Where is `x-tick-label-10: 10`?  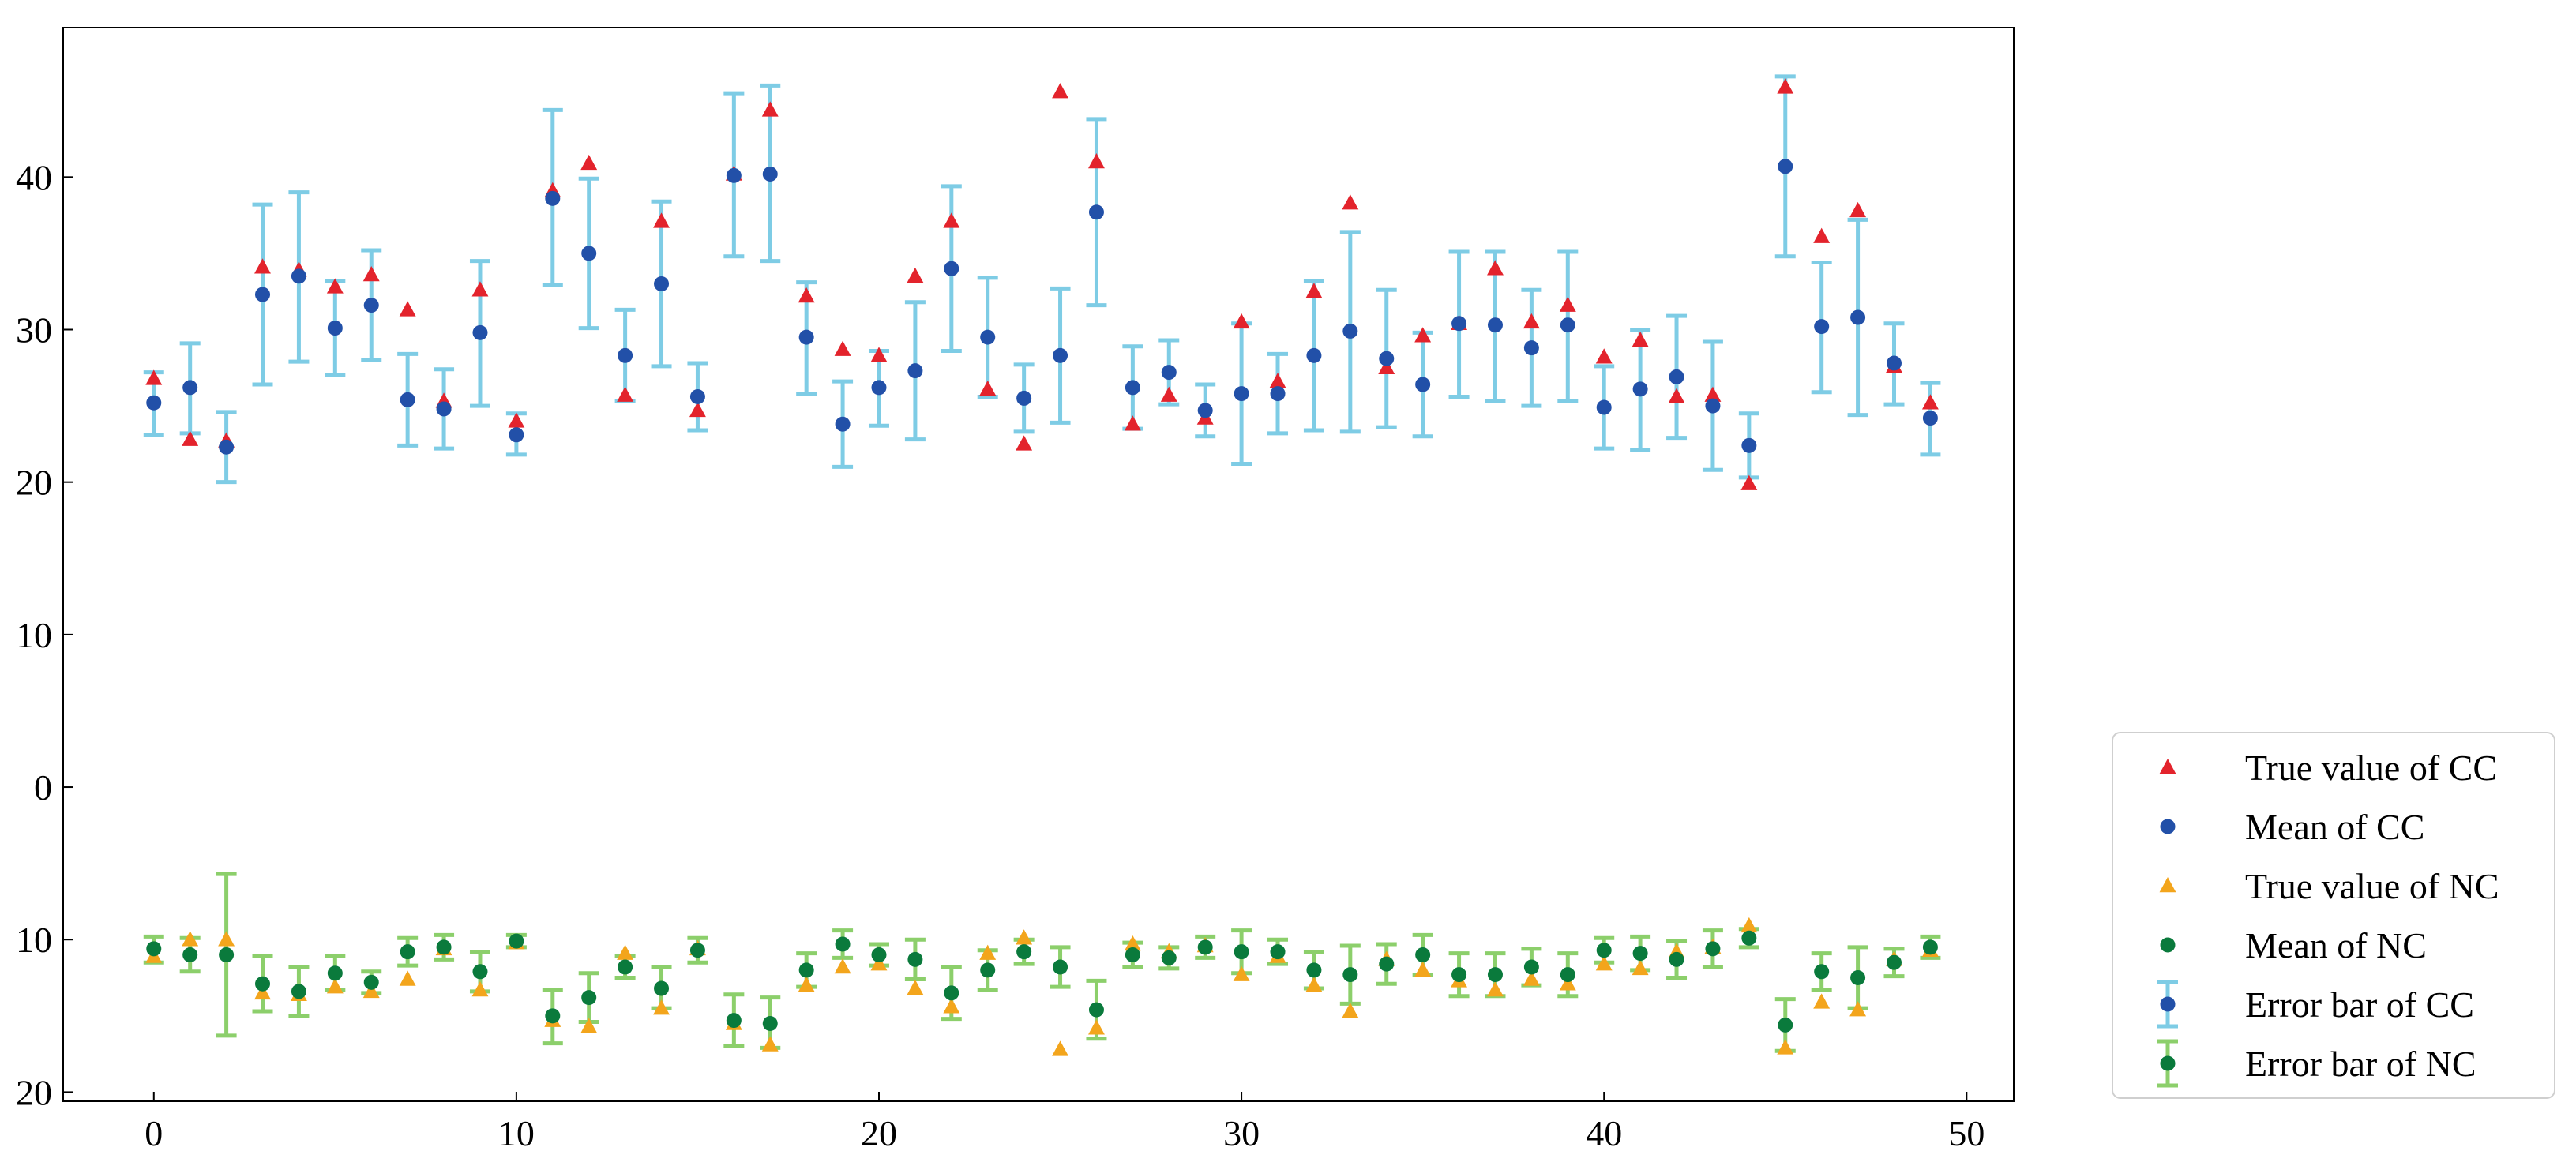
x-tick-label-10: 10 is located at coordinates (516, 1133).